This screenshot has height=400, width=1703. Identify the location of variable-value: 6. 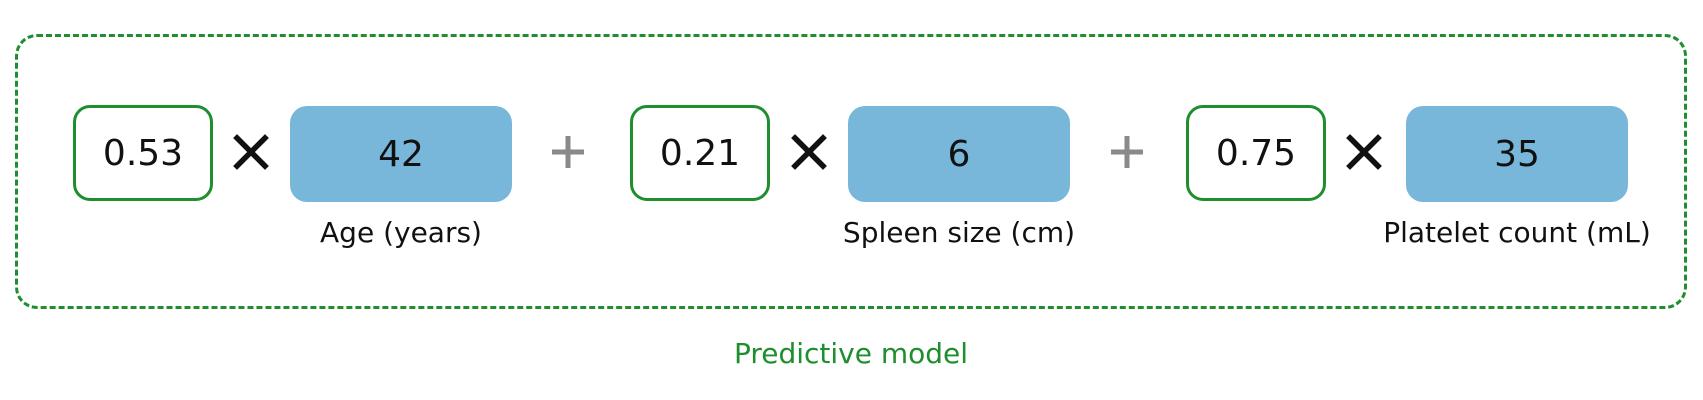
(959, 154).